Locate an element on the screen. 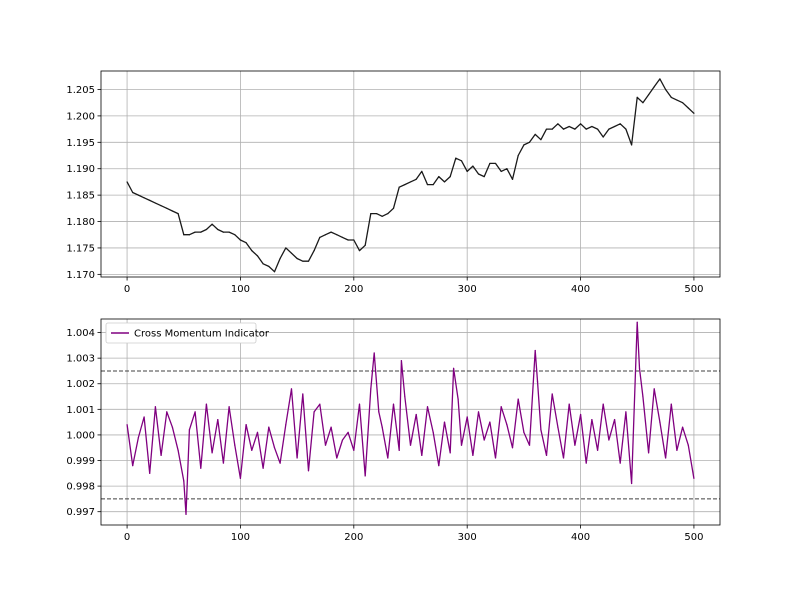 The height and width of the screenshot is (591, 800). y-tick-label: 1.190 is located at coordinates (80, 169).